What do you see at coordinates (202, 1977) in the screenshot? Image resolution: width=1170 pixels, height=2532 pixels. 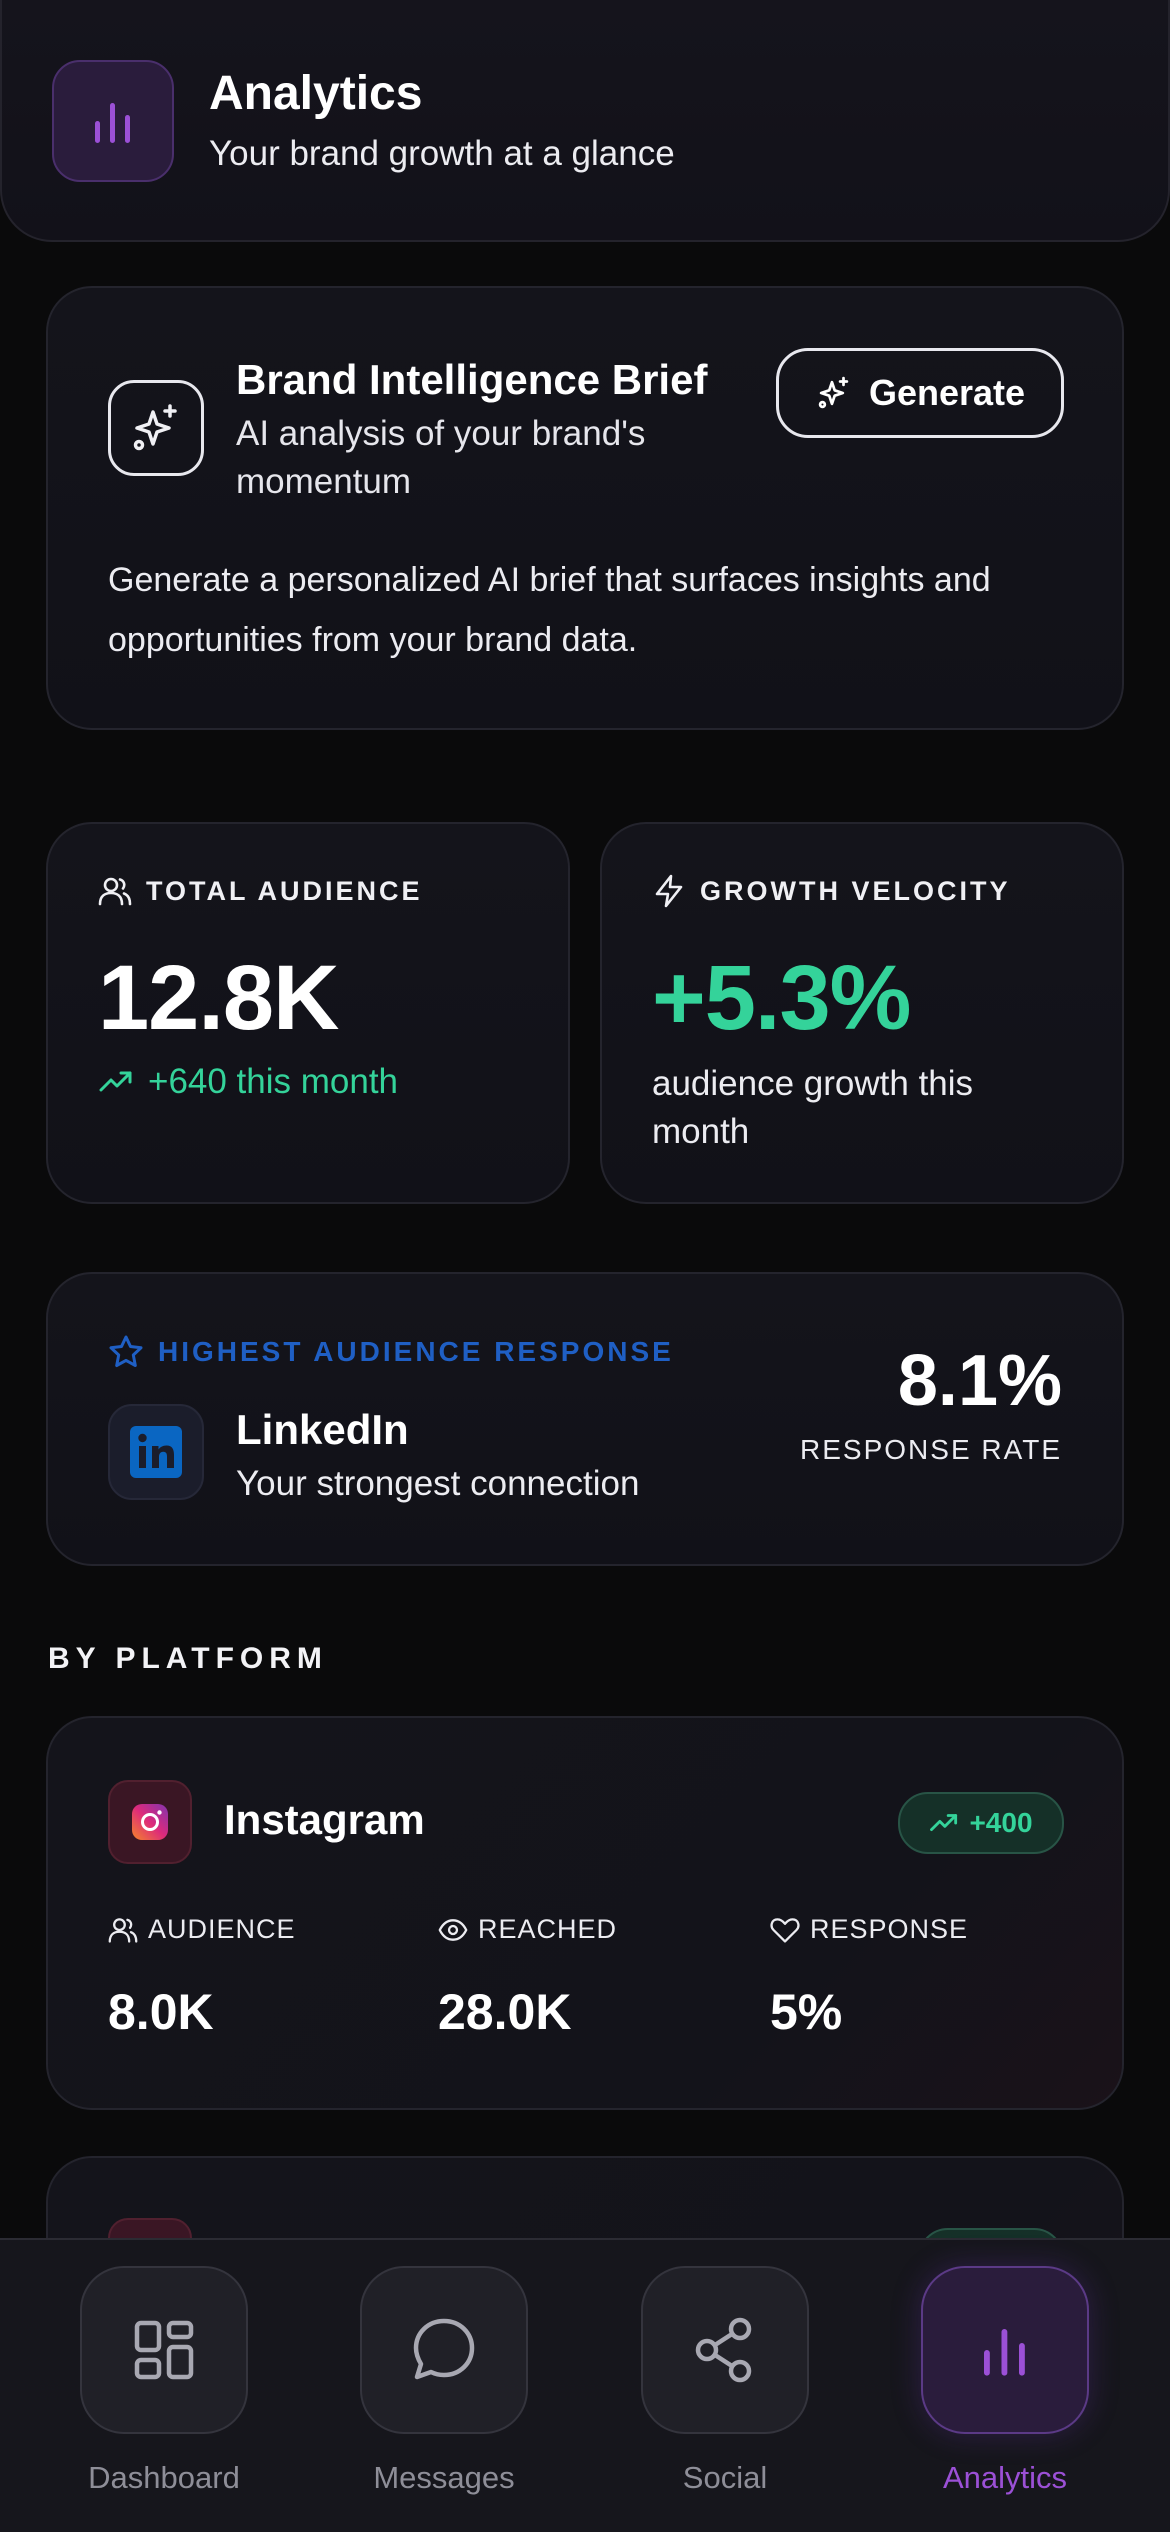 I see `metric-audience: AUDIENCE 8.0K` at bounding box center [202, 1977].